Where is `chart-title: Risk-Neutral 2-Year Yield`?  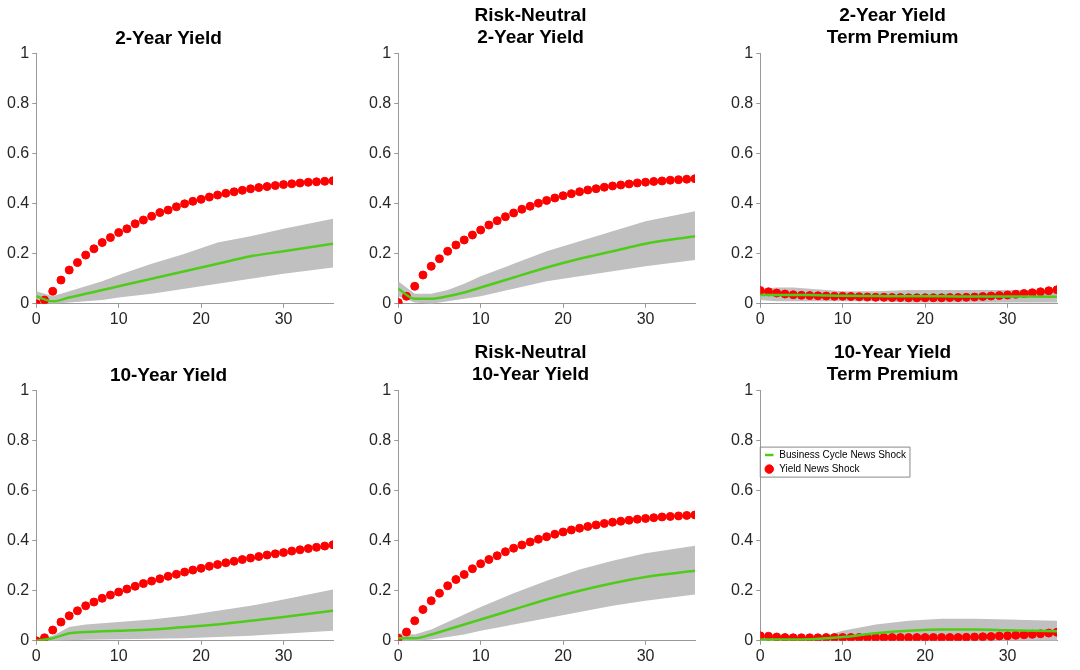
chart-title: Risk-Neutral 2-Year Yield is located at coordinates (530, 25).